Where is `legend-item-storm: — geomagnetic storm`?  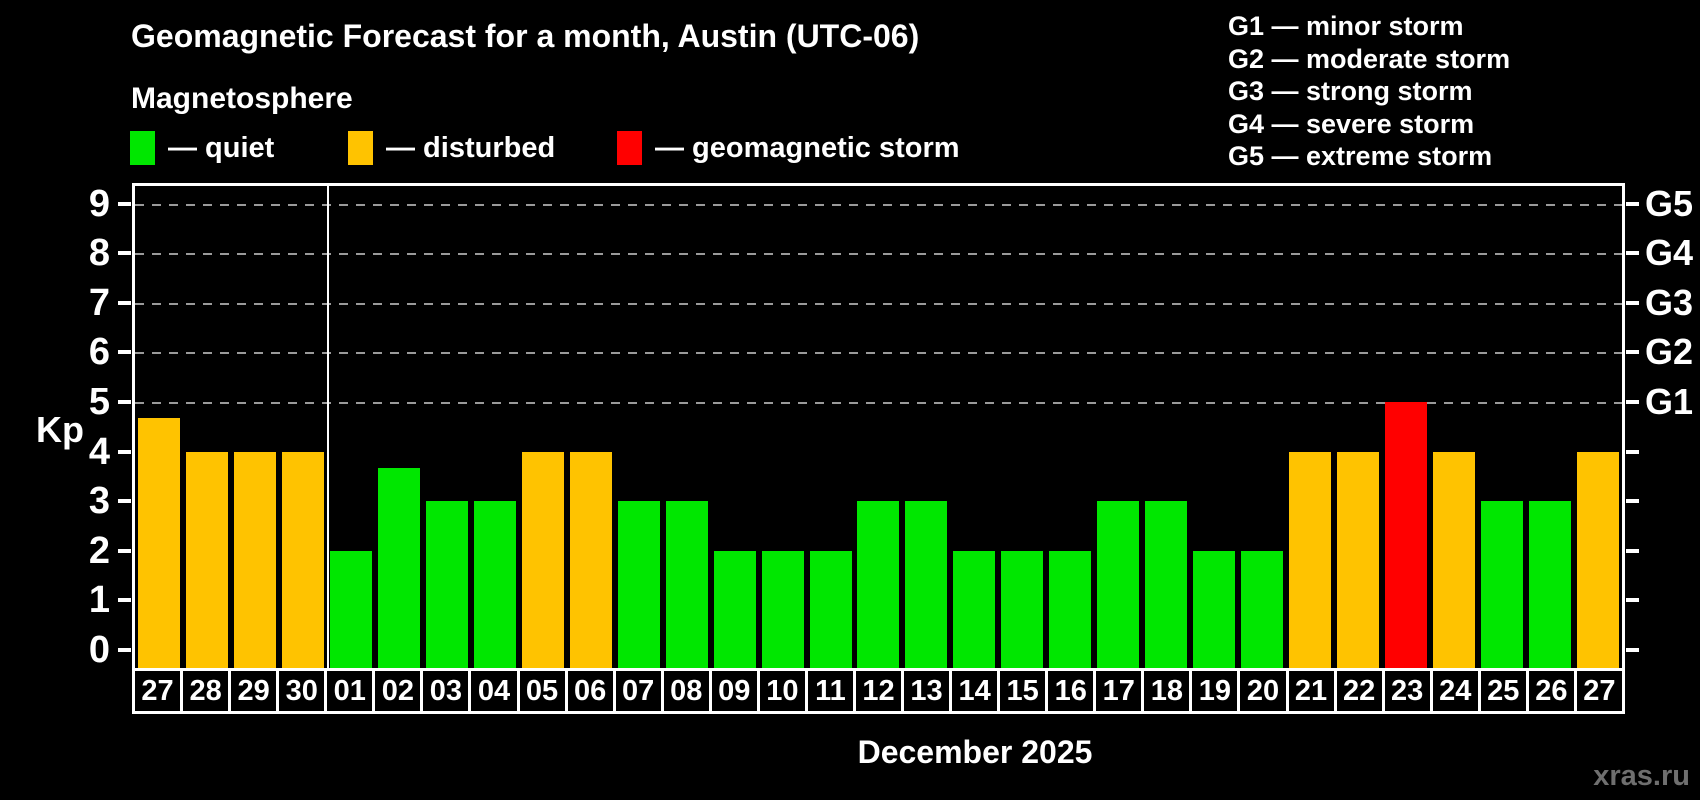 legend-item-storm: — geomagnetic storm is located at coordinates (788, 148).